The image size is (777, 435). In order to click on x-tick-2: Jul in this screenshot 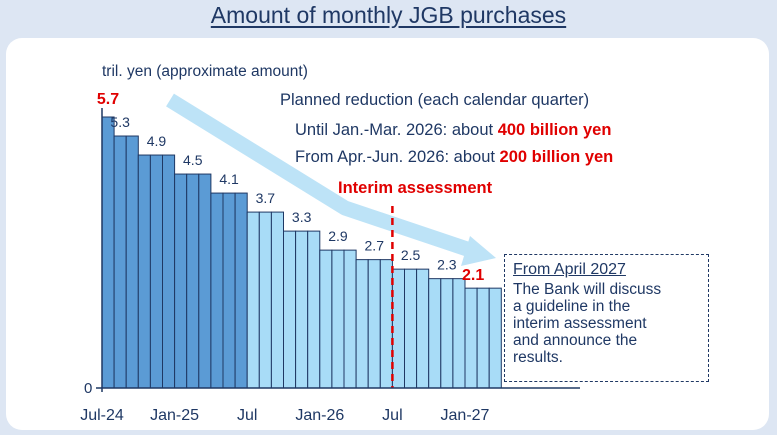, I will do `click(247, 415)`.